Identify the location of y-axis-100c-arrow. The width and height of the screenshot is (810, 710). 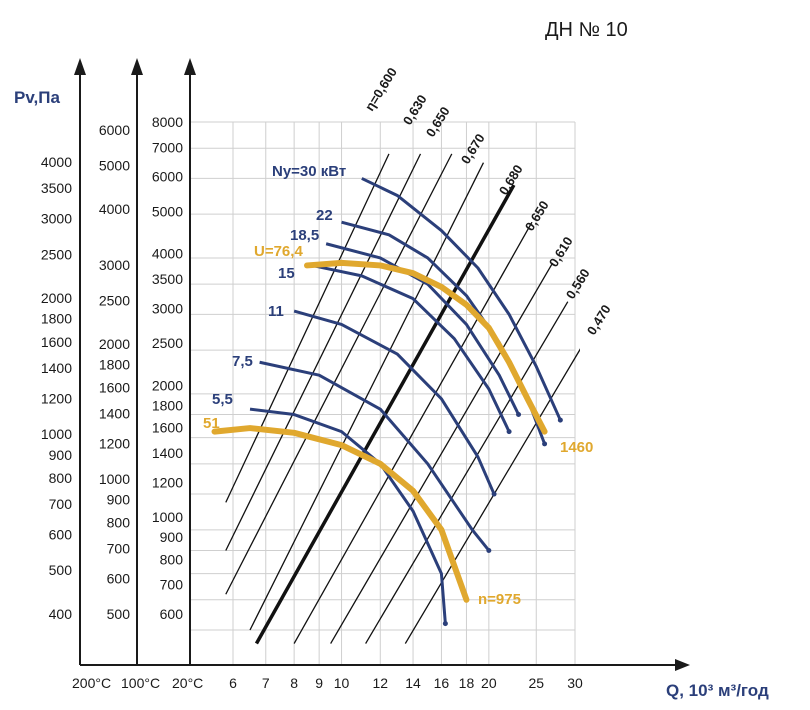
(137, 66).